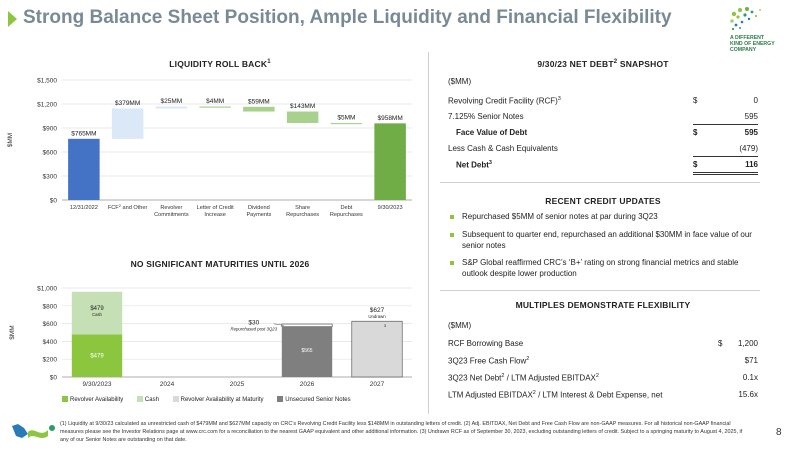 The image size is (800, 450). Describe the element at coordinates (20, 431) in the screenshot. I see `footer-logo-ca-icon` at that location.